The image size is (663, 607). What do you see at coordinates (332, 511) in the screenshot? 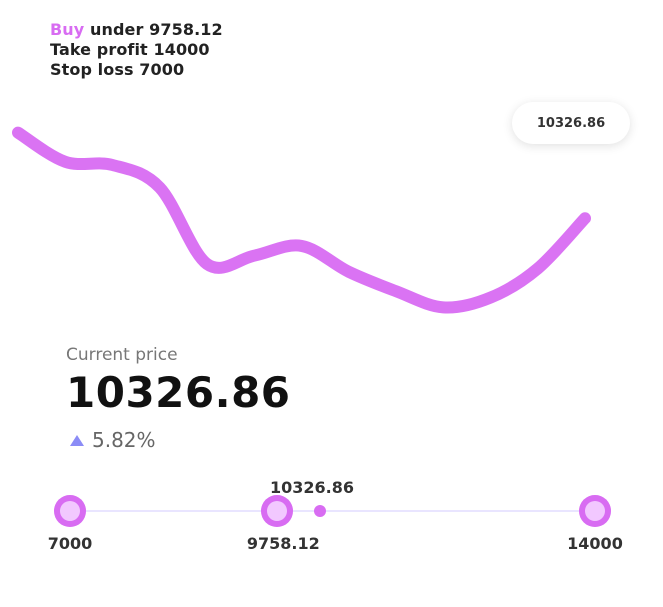
I see `range-track` at bounding box center [332, 511].